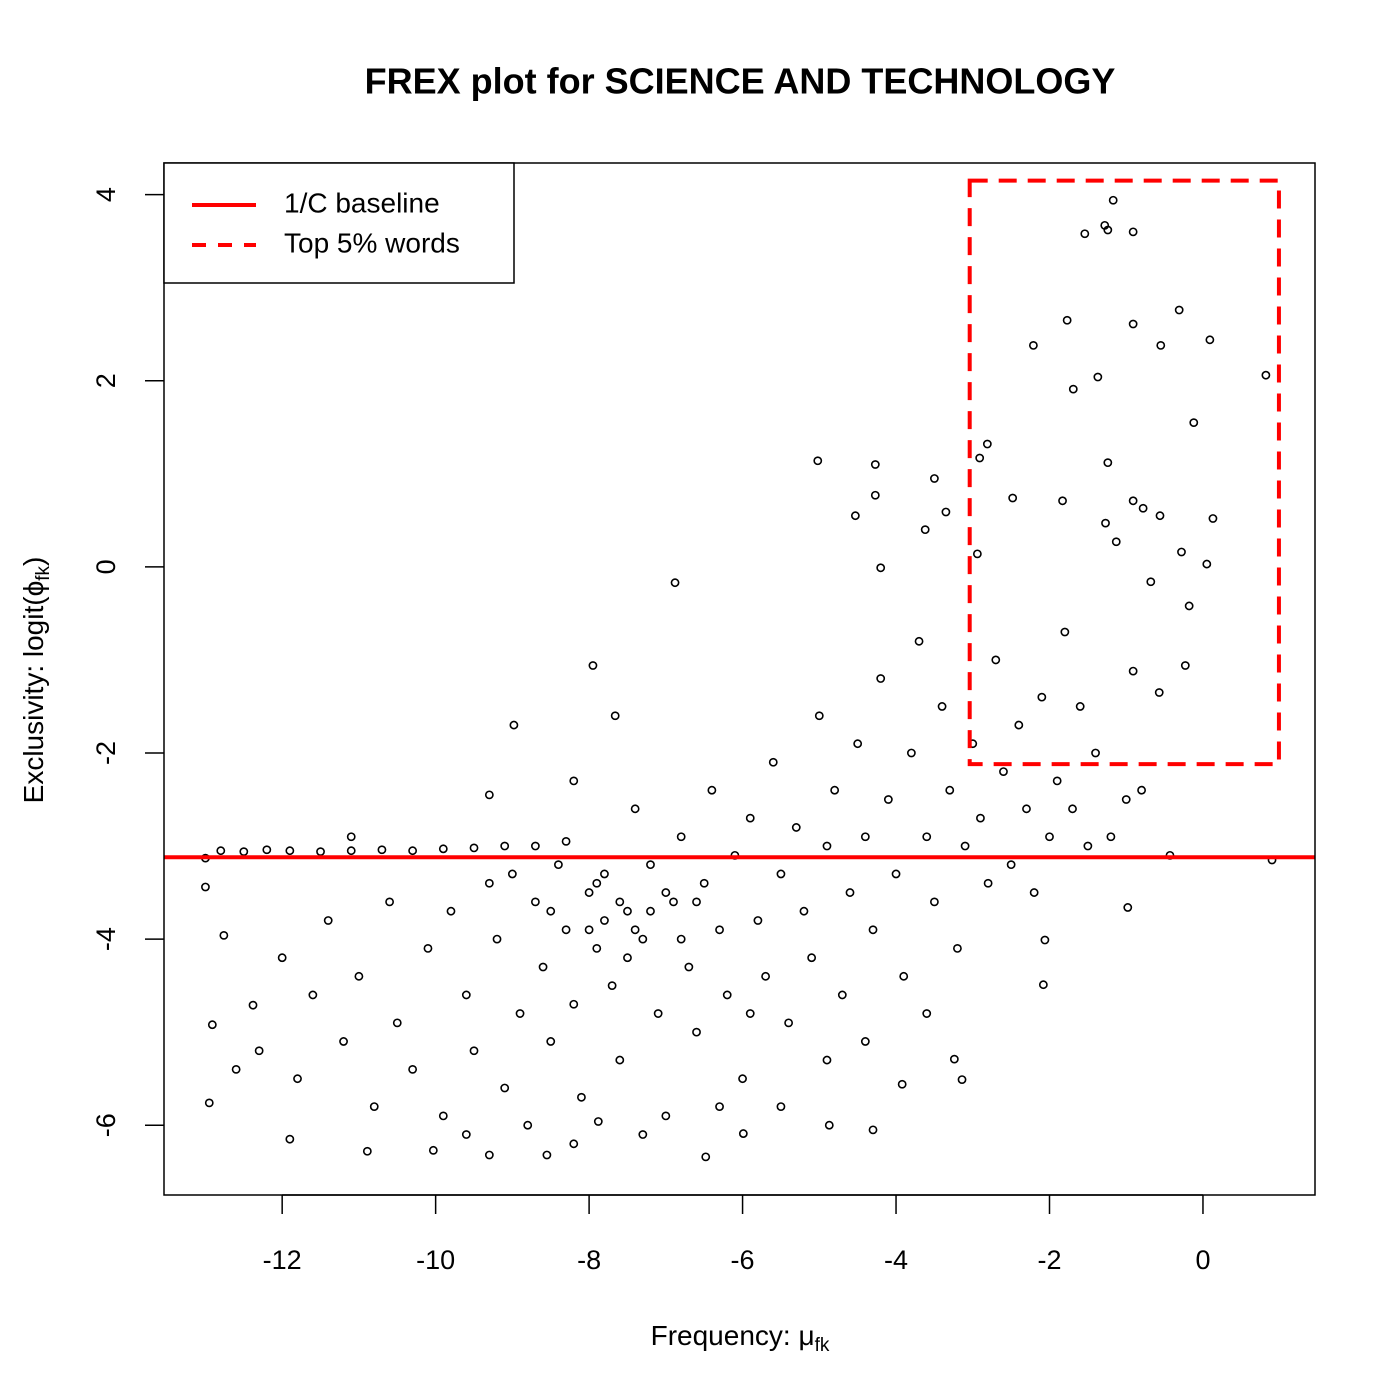 The height and width of the screenshot is (1400, 1400). I want to click on x-tick-label: -8, so click(589, 1260).